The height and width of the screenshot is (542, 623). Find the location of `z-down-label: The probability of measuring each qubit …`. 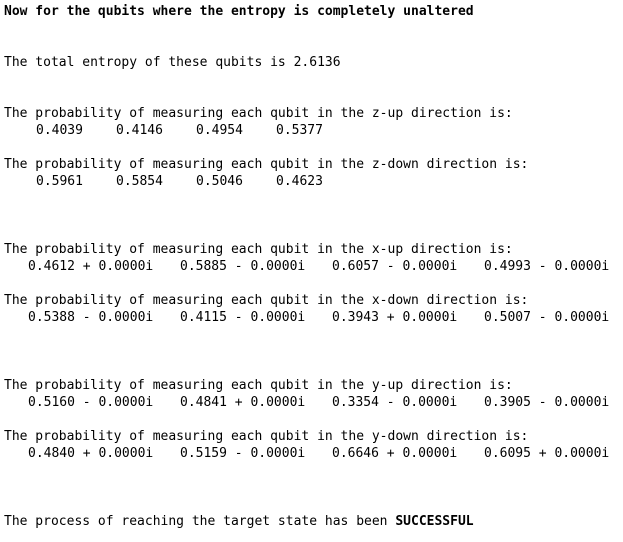

z-down-label: The probability of measuring each qubit … is located at coordinates (266, 164).